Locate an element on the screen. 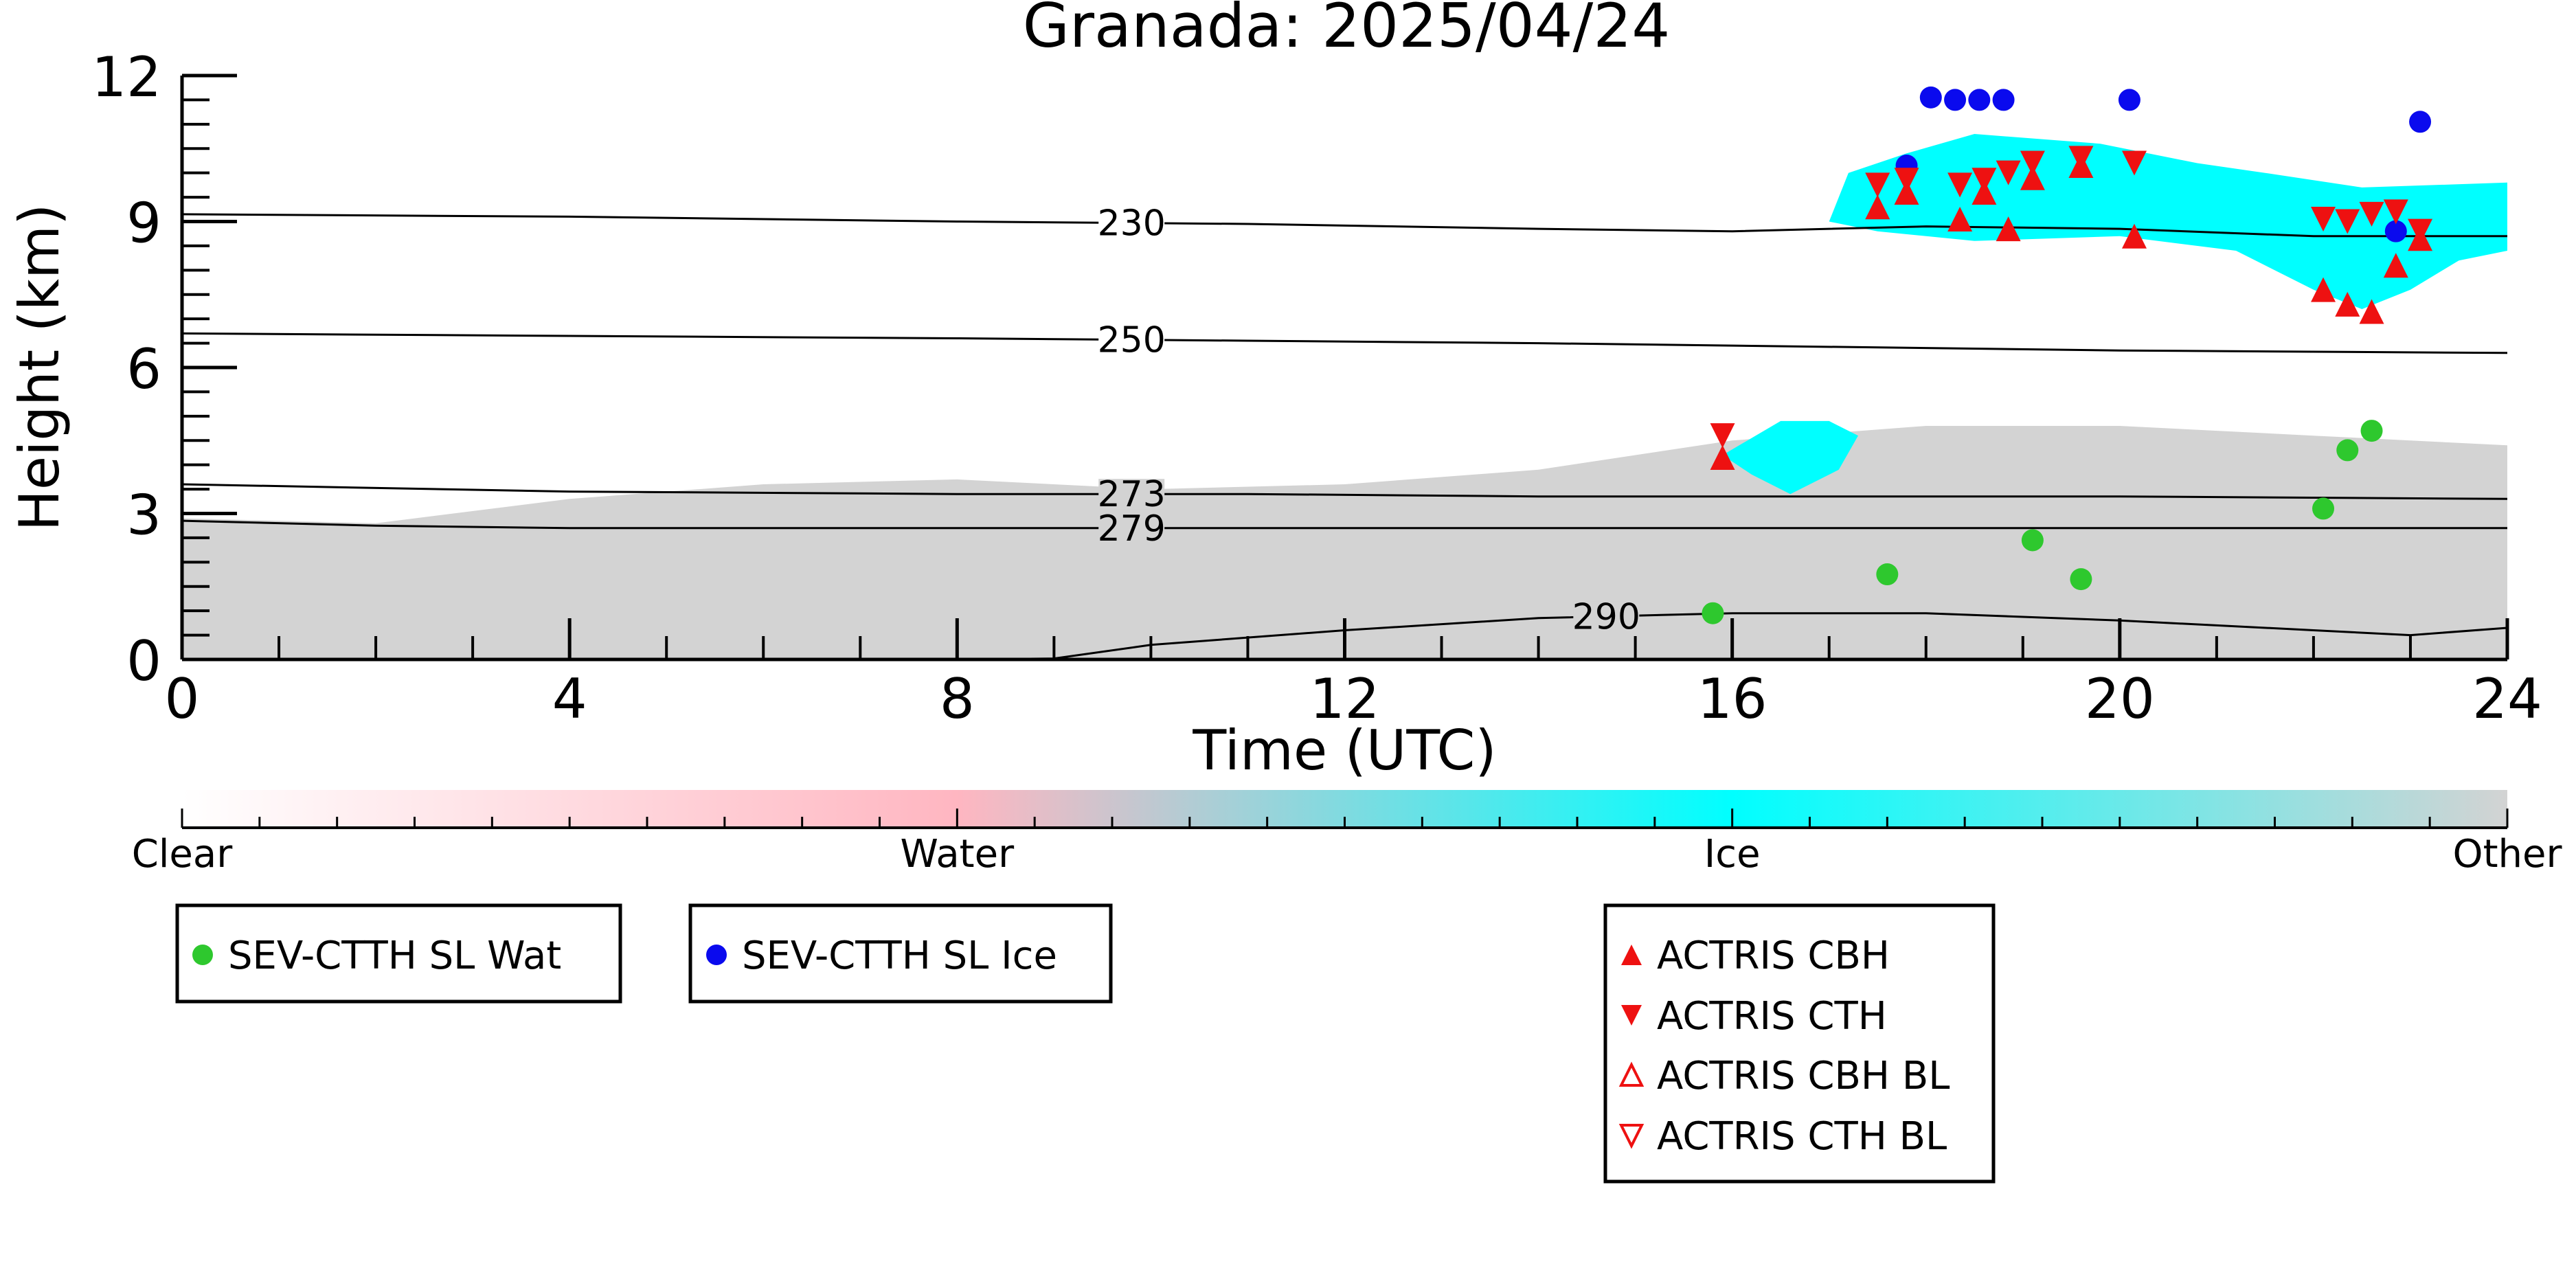 The width and height of the screenshot is (2576, 1288). contour-label-290: 290 is located at coordinates (1606, 616).